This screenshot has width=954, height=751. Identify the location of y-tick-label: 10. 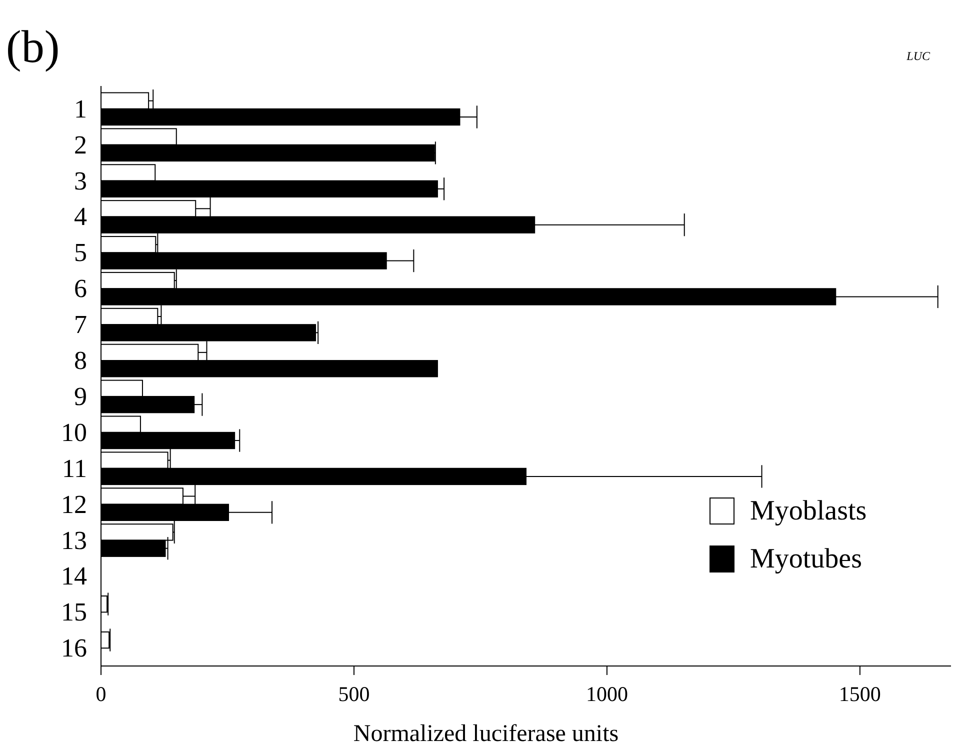
(74, 432).